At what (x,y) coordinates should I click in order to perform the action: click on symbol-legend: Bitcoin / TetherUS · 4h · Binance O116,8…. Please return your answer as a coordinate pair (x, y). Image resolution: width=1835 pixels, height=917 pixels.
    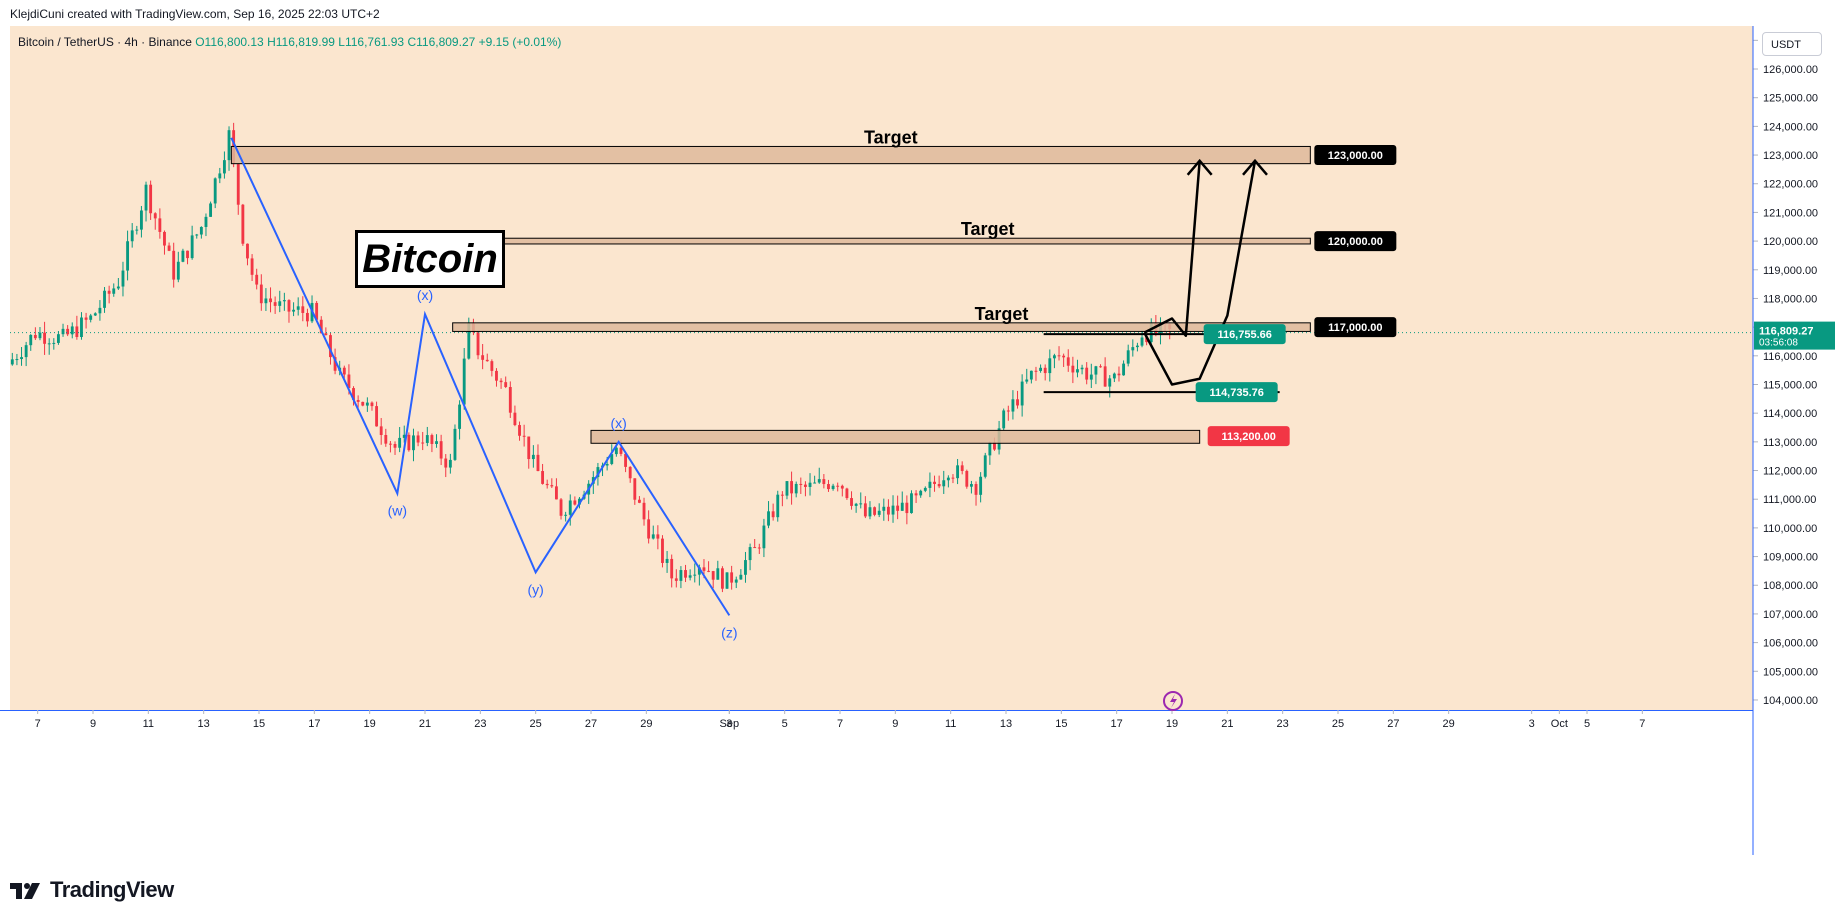
    Looking at the image, I should click on (289, 42).